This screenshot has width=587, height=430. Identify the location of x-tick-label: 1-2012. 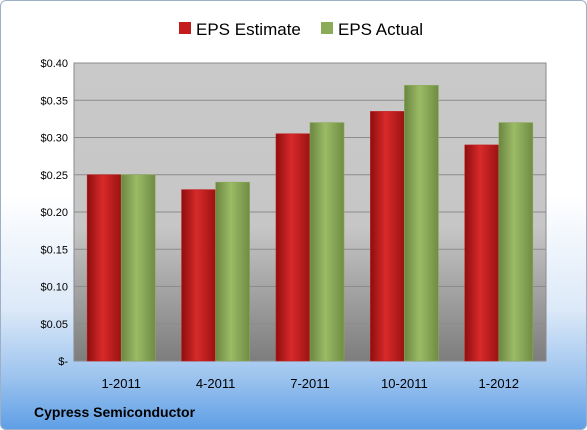
(499, 383).